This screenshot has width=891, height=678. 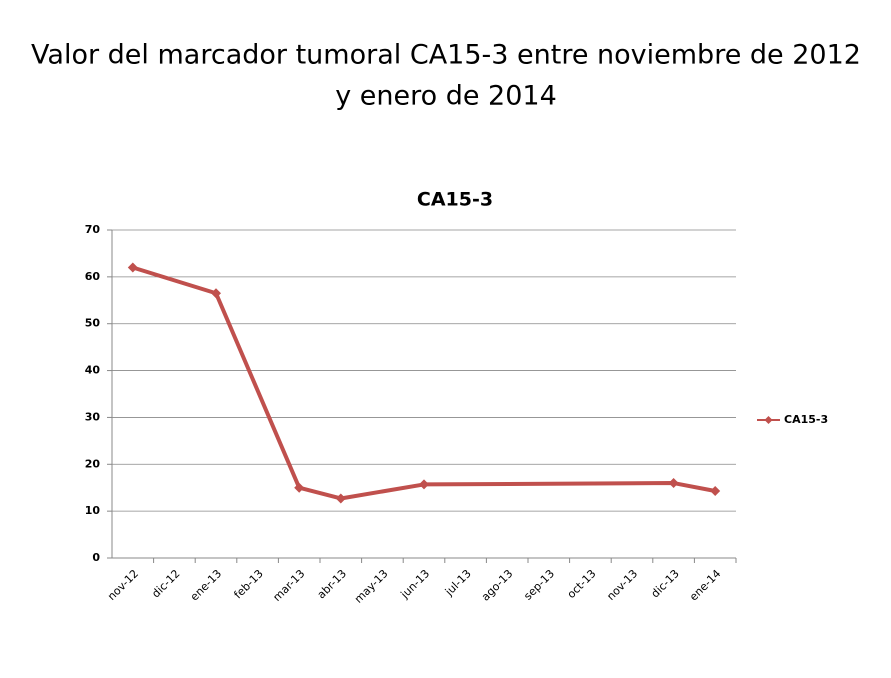 What do you see at coordinates (93, 510) in the screenshot?
I see `y-tick-label: 10` at bounding box center [93, 510].